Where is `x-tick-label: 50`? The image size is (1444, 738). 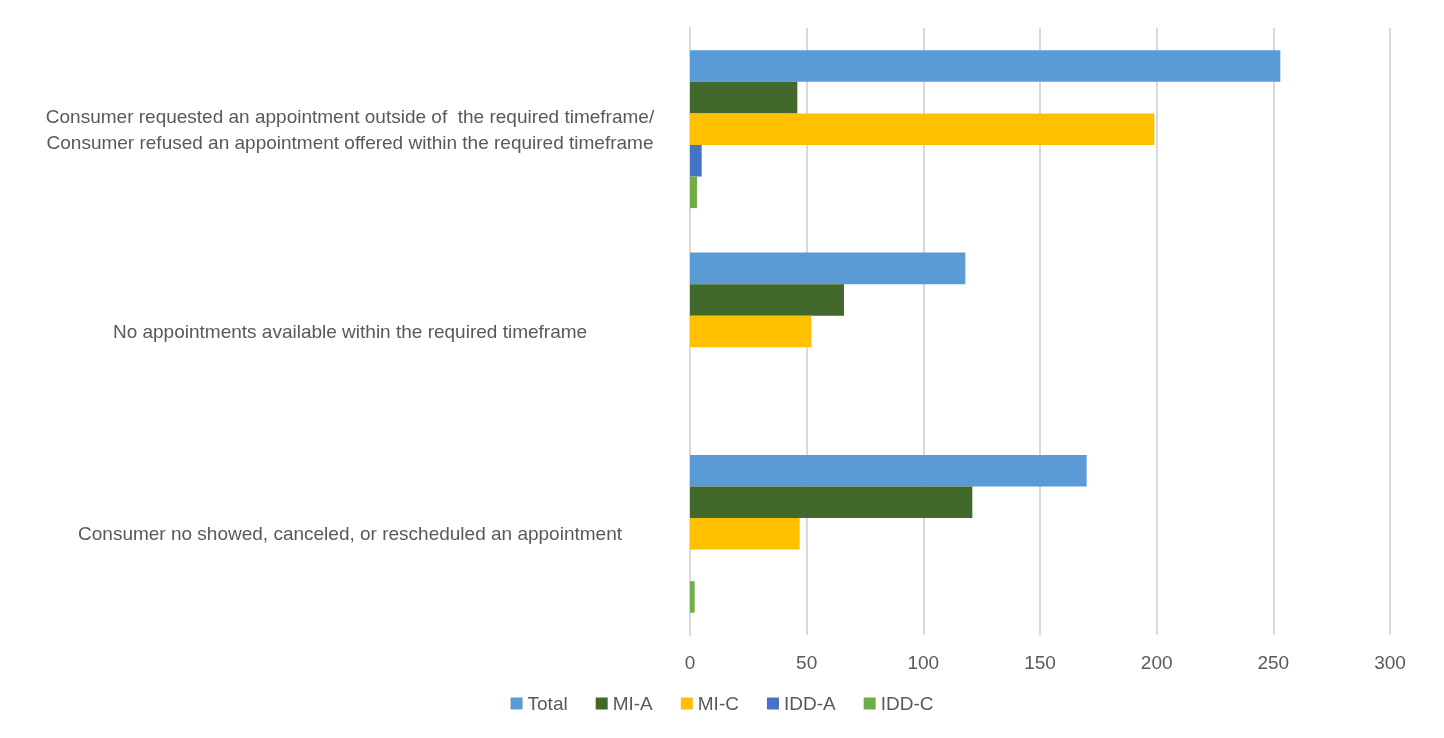
x-tick-label: 50 is located at coordinates (807, 662).